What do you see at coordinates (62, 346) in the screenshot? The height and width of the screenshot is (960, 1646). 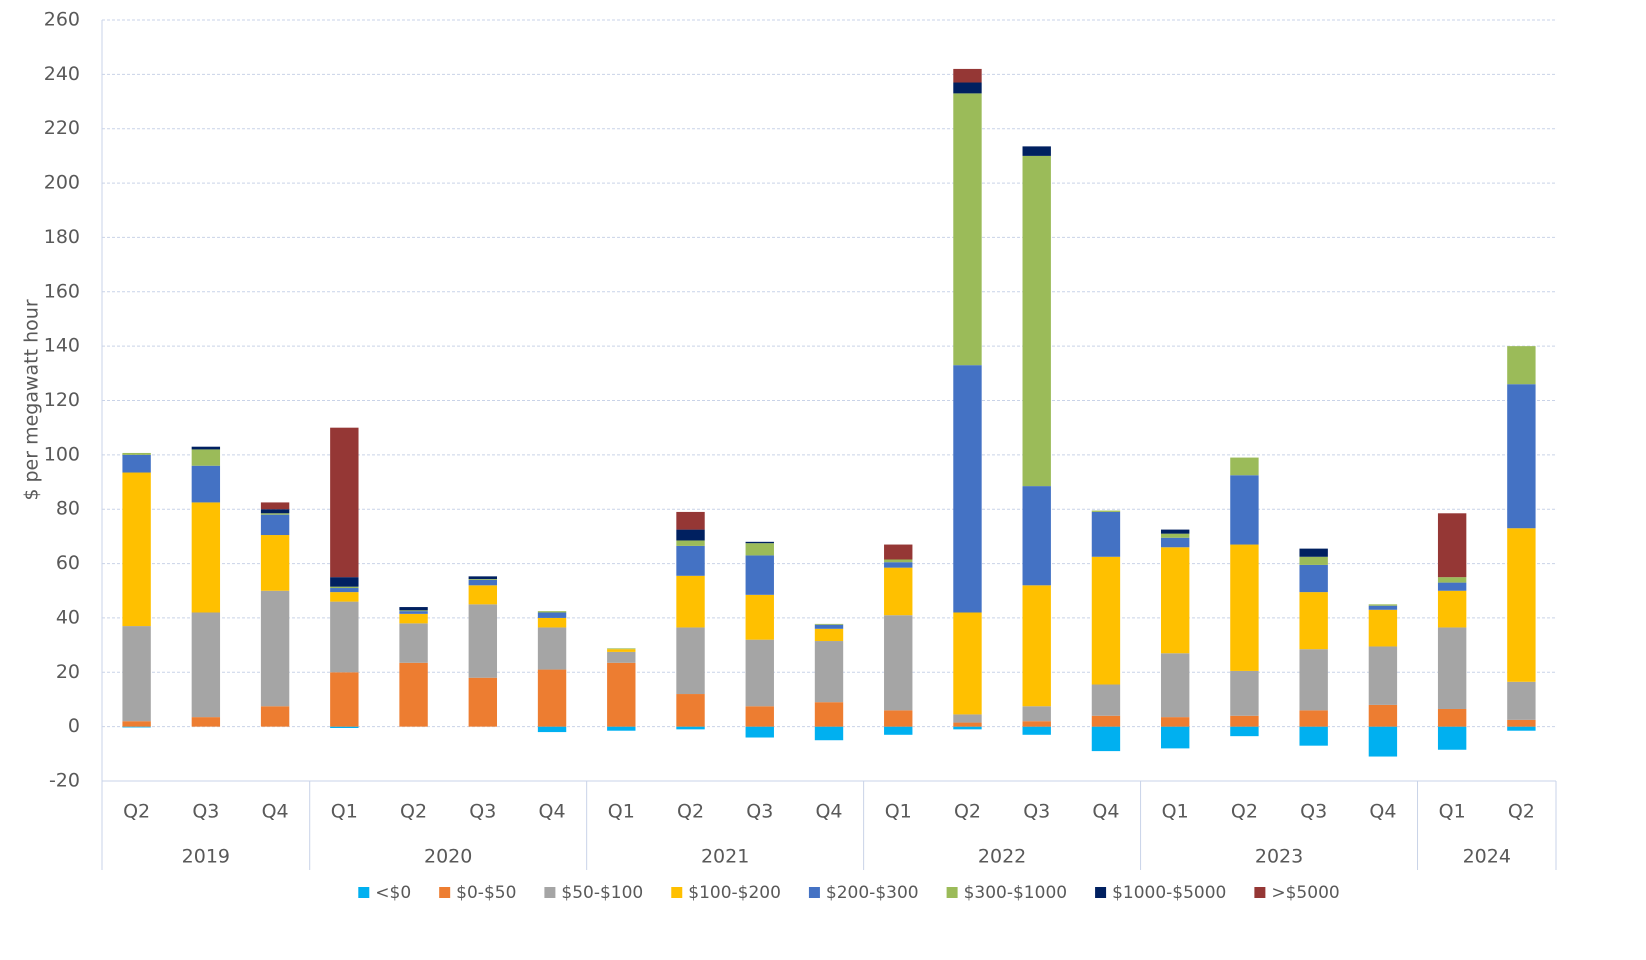 I see `y-tick-label: 140` at bounding box center [62, 346].